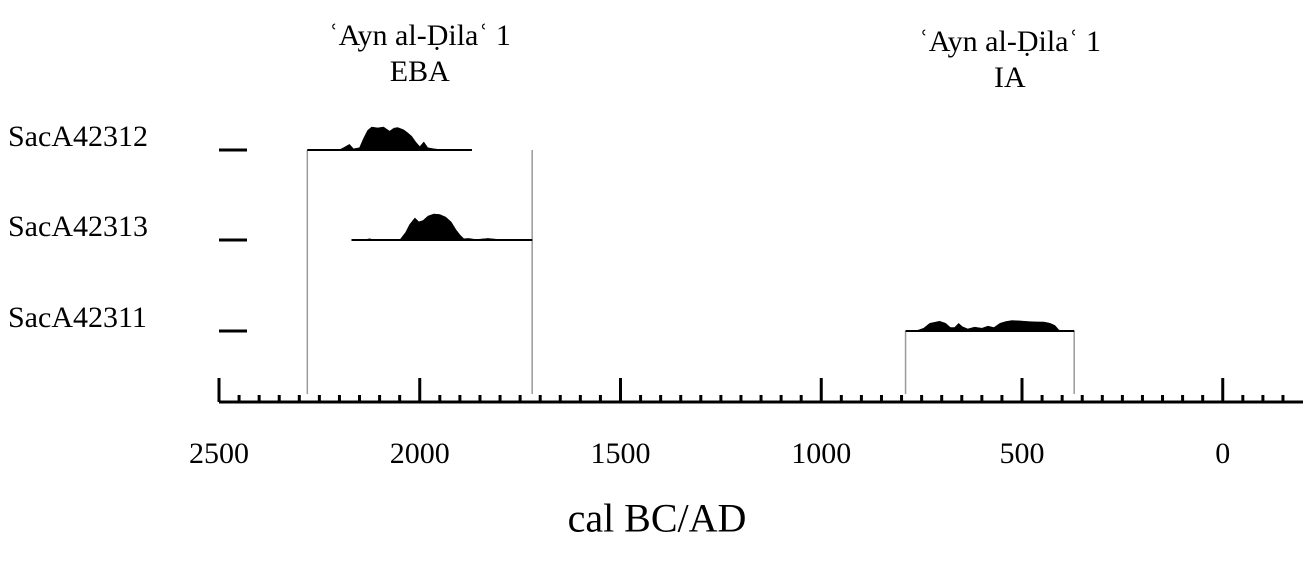  What do you see at coordinates (1010, 77) in the screenshot?
I see `group-title-ia-period: IA` at bounding box center [1010, 77].